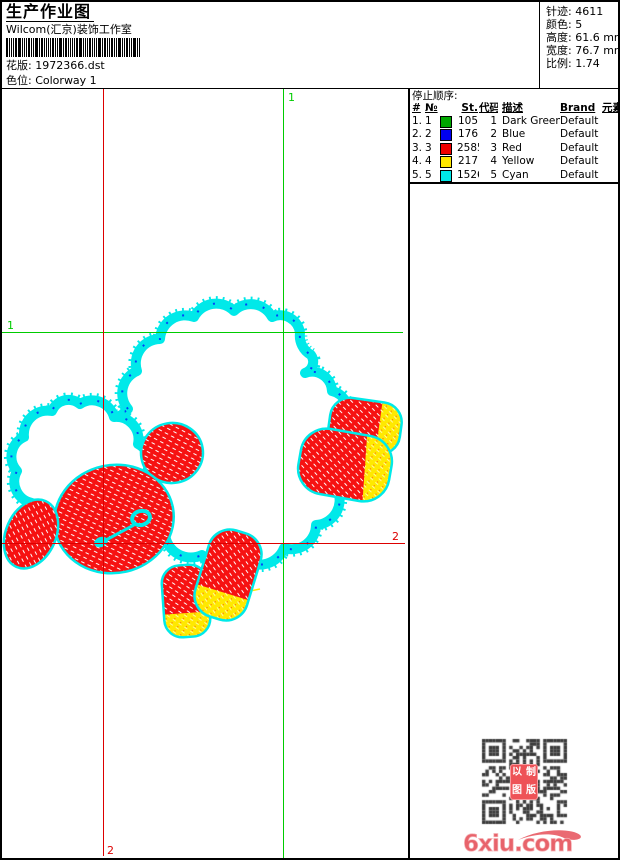 The height and width of the screenshot is (860, 620). Describe the element at coordinates (531, 121) in the screenshot. I see `row-desc: Dark Green` at that location.